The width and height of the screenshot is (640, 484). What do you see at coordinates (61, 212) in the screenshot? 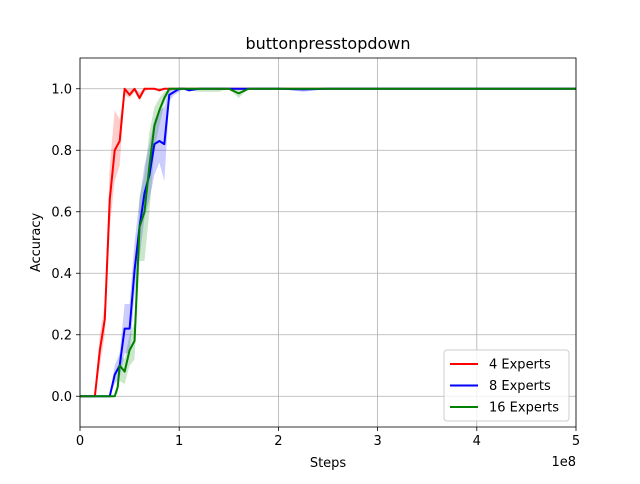
I see `y-tick-label: 0.6` at bounding box center [61, 212].